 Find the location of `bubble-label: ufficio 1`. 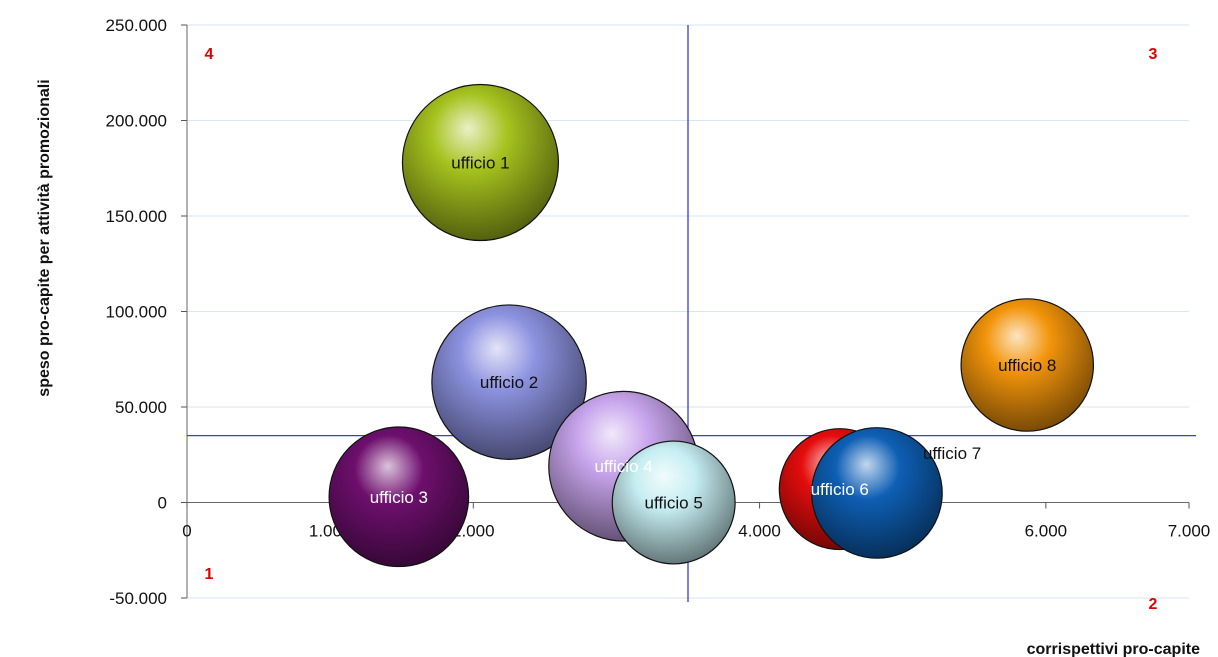

bubble-label: ufficio 1 is located at coordinates (480, 163).